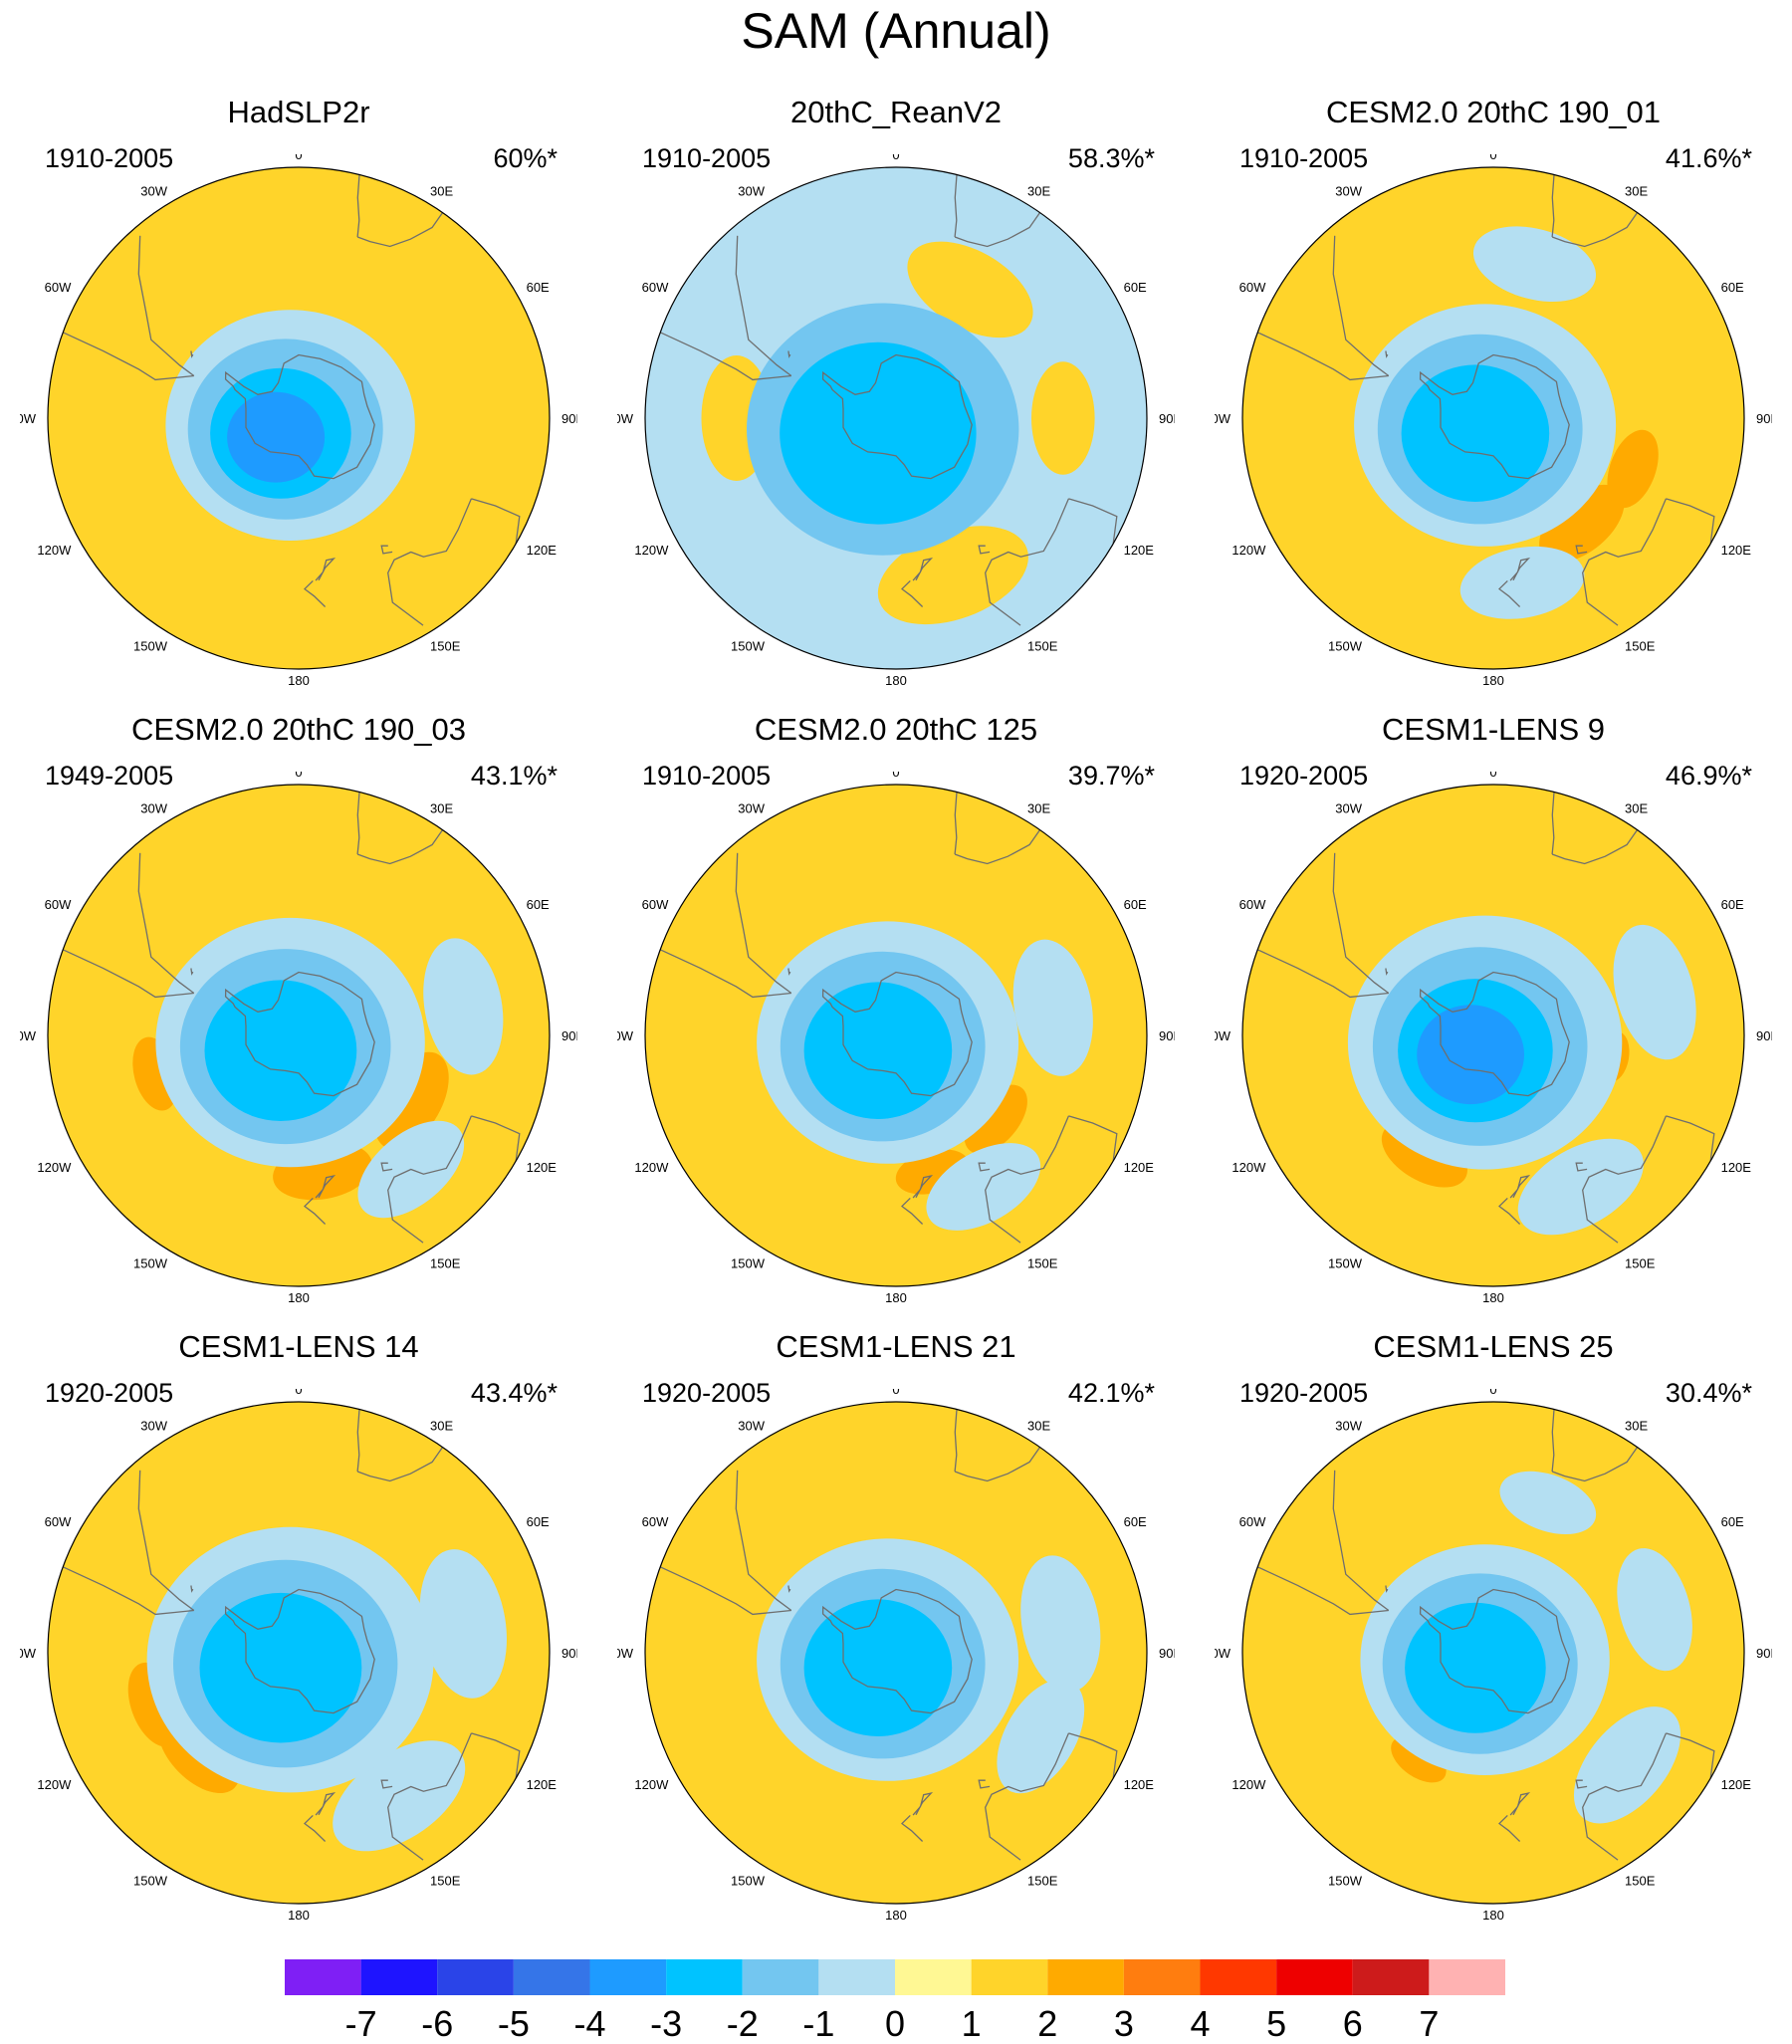 This screenshot has width=1792, height=2044. Describe the element at coordinates (1038, 1425) in the screenshot. I see `meridian-label: 30E` at that location.